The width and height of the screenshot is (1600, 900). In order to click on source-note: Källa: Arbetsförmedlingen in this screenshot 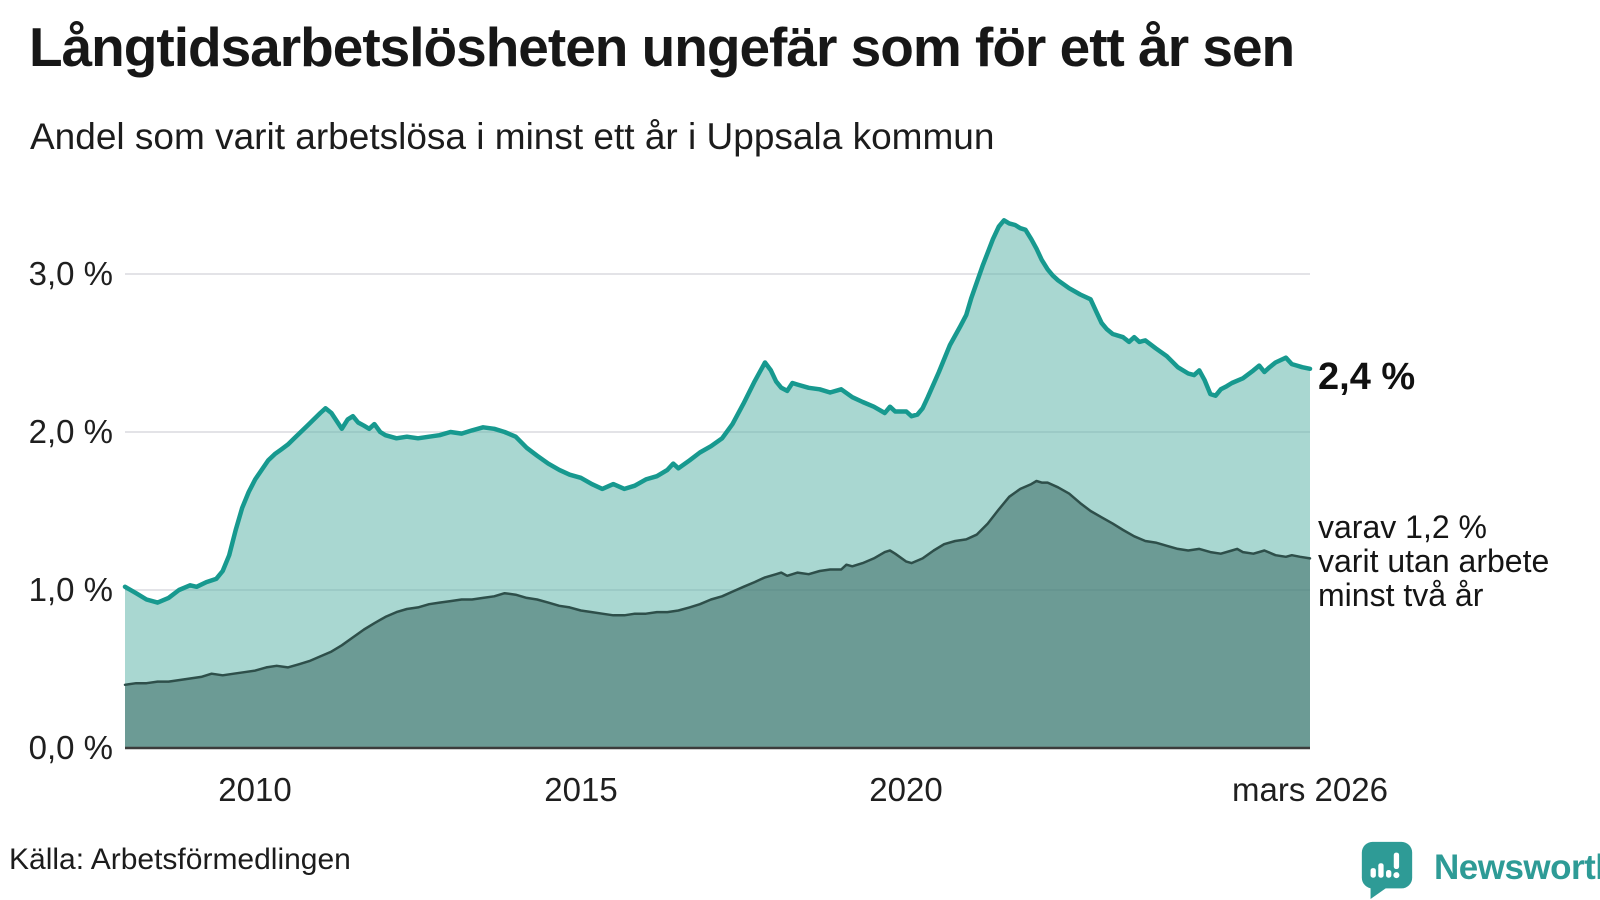, I will do `click(180, 859)`.